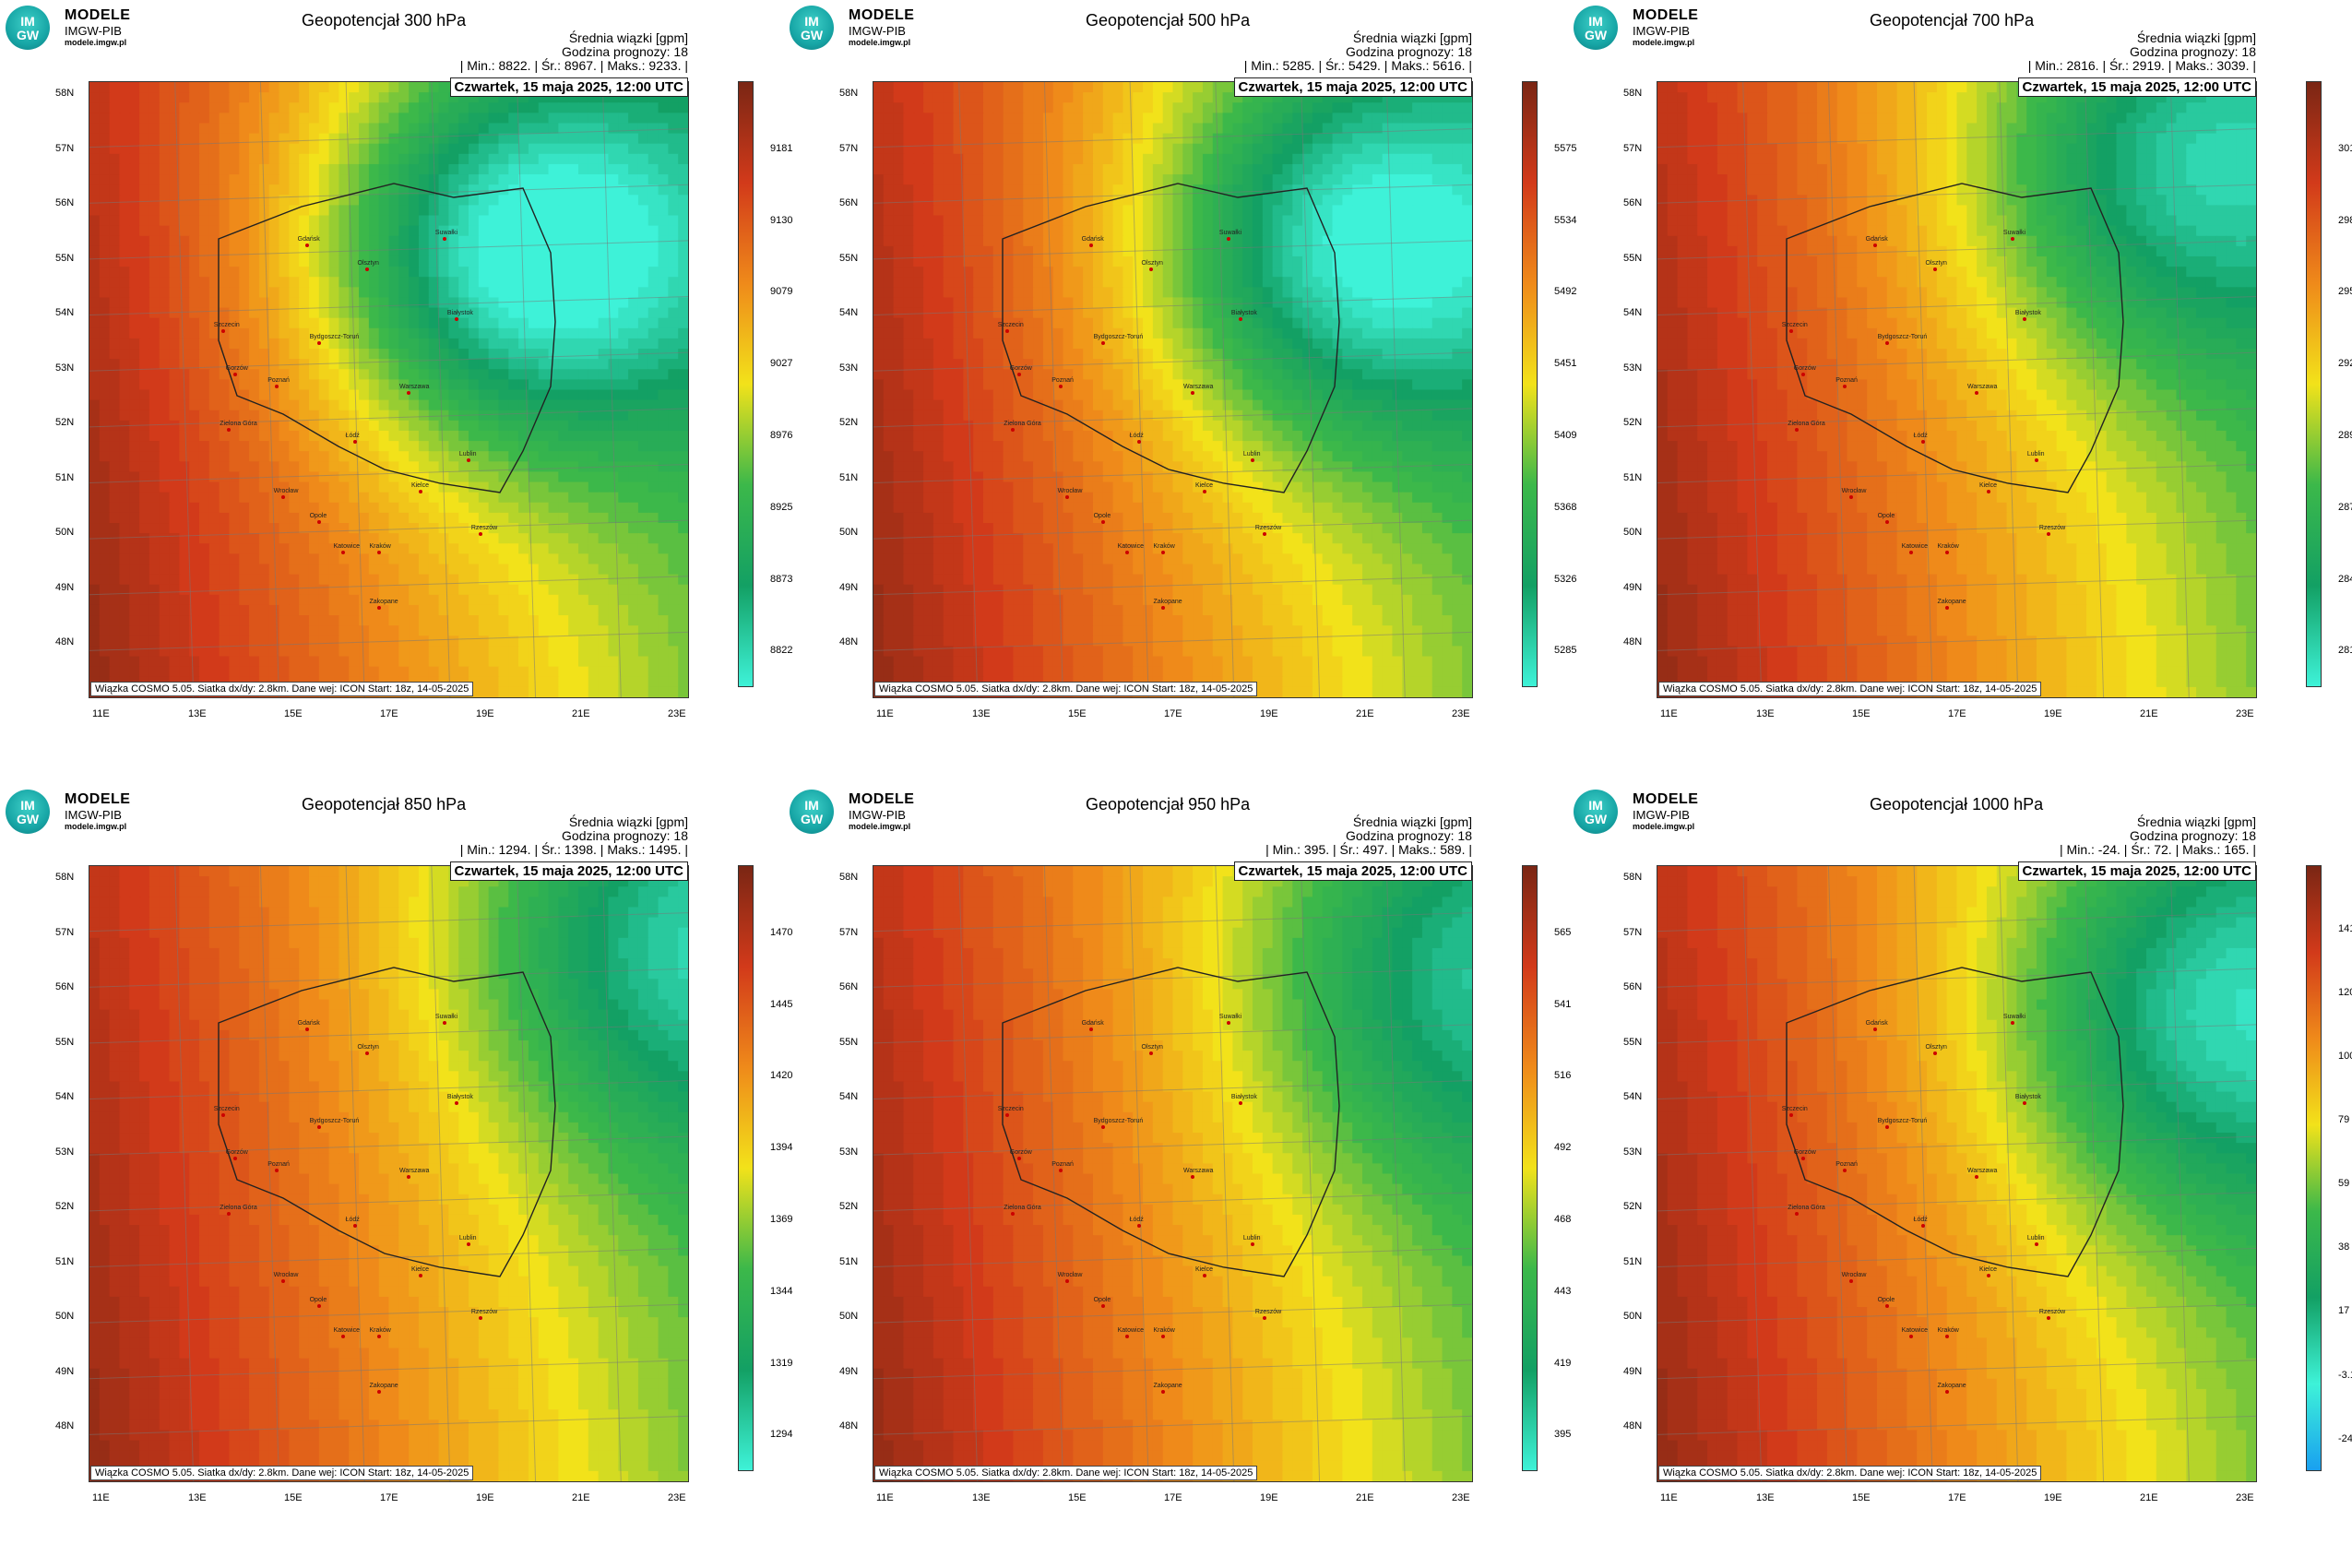 The height and width of the screenshot is (1568, 2352). Describe the element at coordinates (1795, 325) in the screenshot. I see `city-label: Szczecin` at that location.